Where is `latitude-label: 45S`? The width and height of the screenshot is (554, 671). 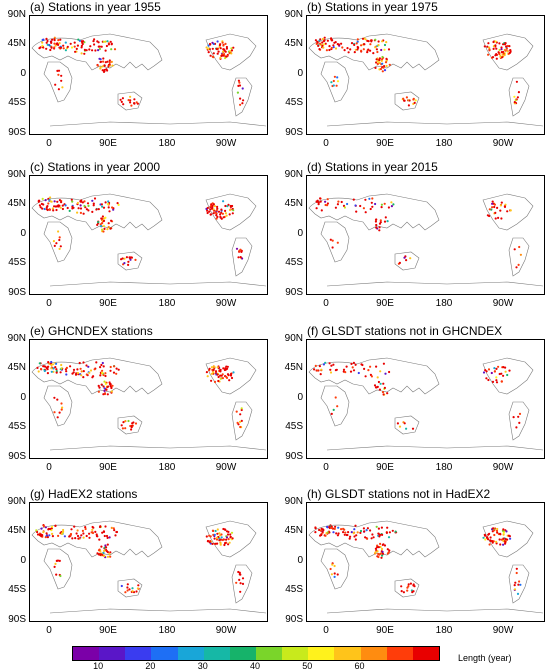 latitude-label: 45S is located at coordinates (294, 102).